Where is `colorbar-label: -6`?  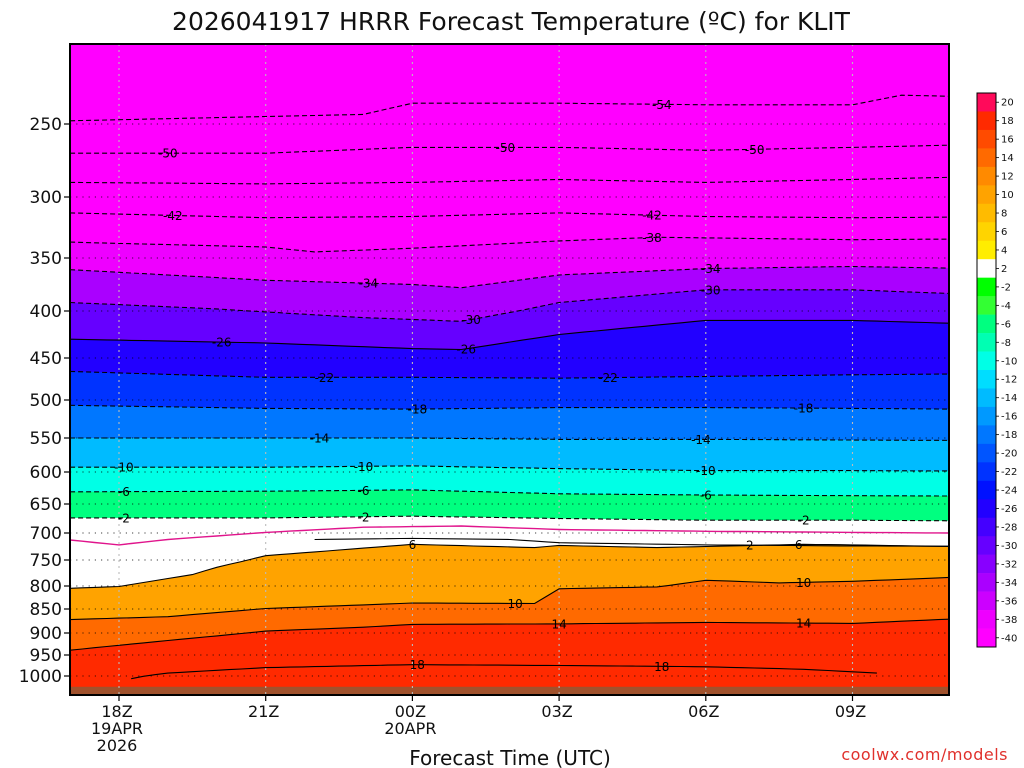
colorbar-label: -6 is located at coordinates (1006, 324).